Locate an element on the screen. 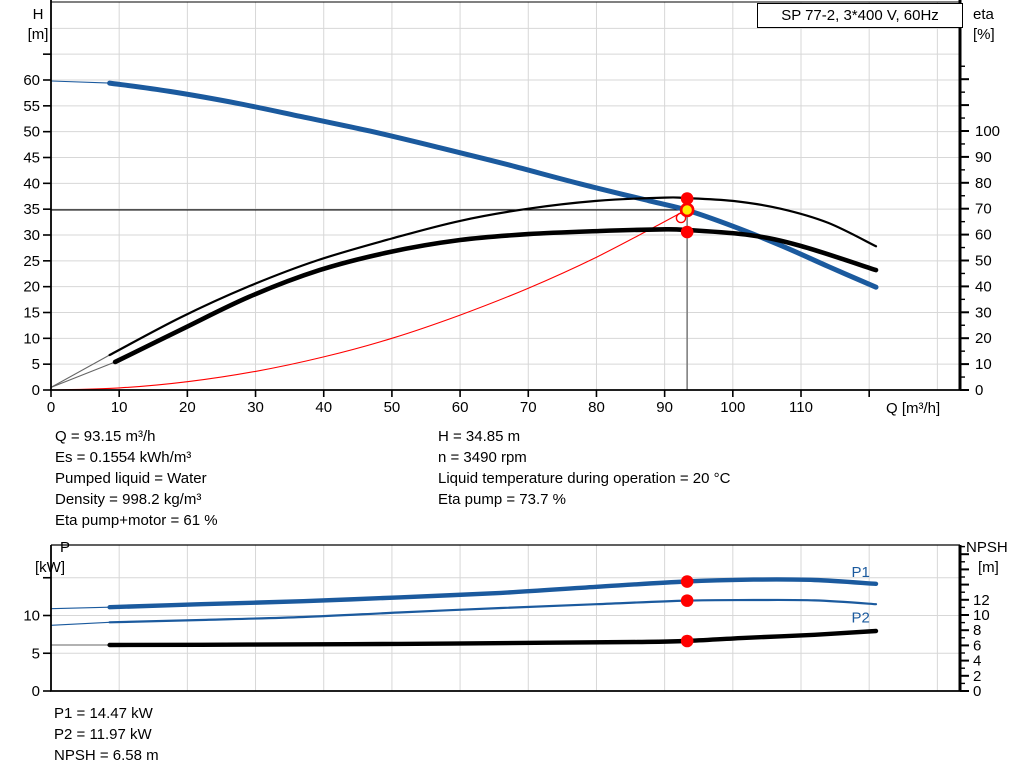 Image resolution: width=1024 pixels, height=781 pixels. q-tick-label: 20 is located at coordinates (187, 407).